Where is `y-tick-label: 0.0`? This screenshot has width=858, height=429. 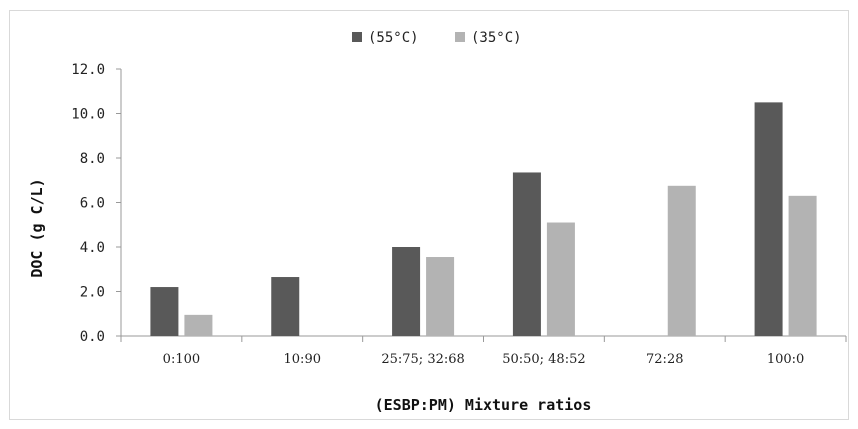 y-tick-label: 0.0 is located at coordinates (92, 337).